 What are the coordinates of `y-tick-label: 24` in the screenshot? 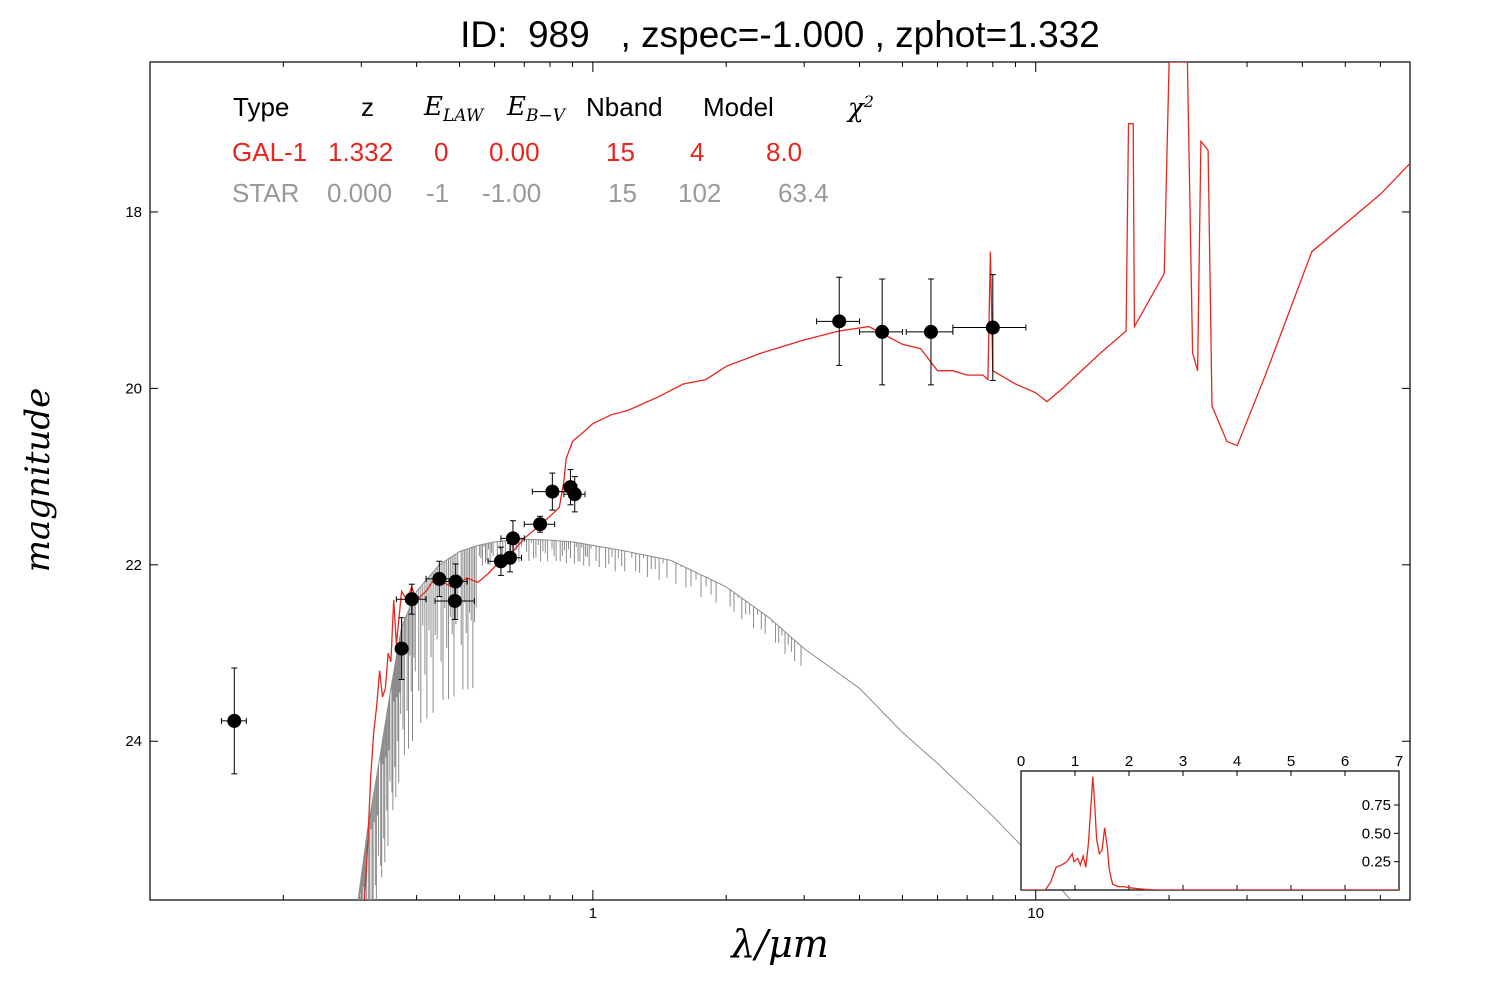 It's located at (133, 741).